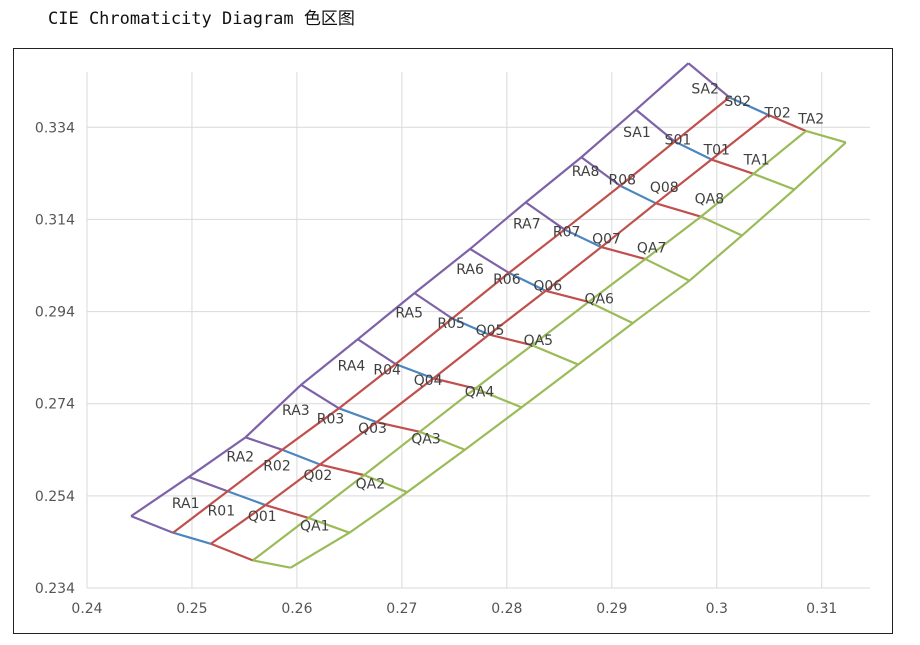 The width and height of the screenshot is (920, 645). I want to click on bin-label-qa1: QA1, so click(315, 526).